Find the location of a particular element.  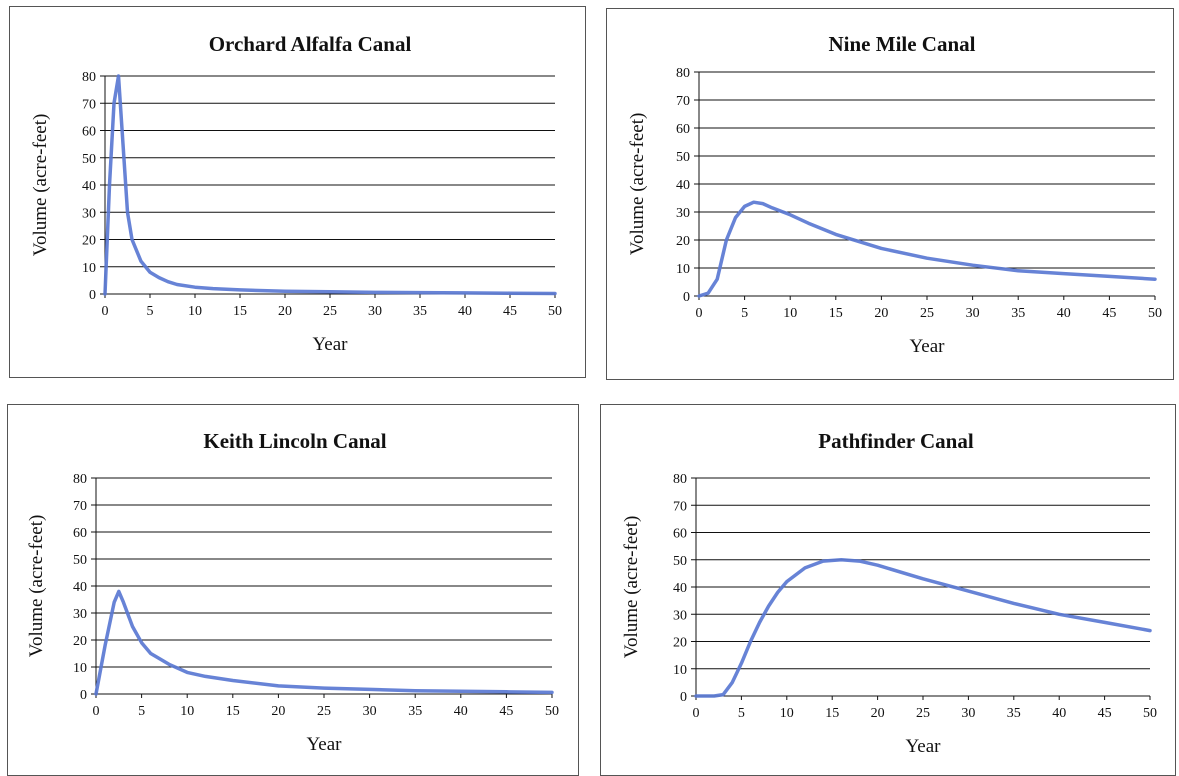

chart-title: Nine Mile Canal is located at coordinates (902, 44).